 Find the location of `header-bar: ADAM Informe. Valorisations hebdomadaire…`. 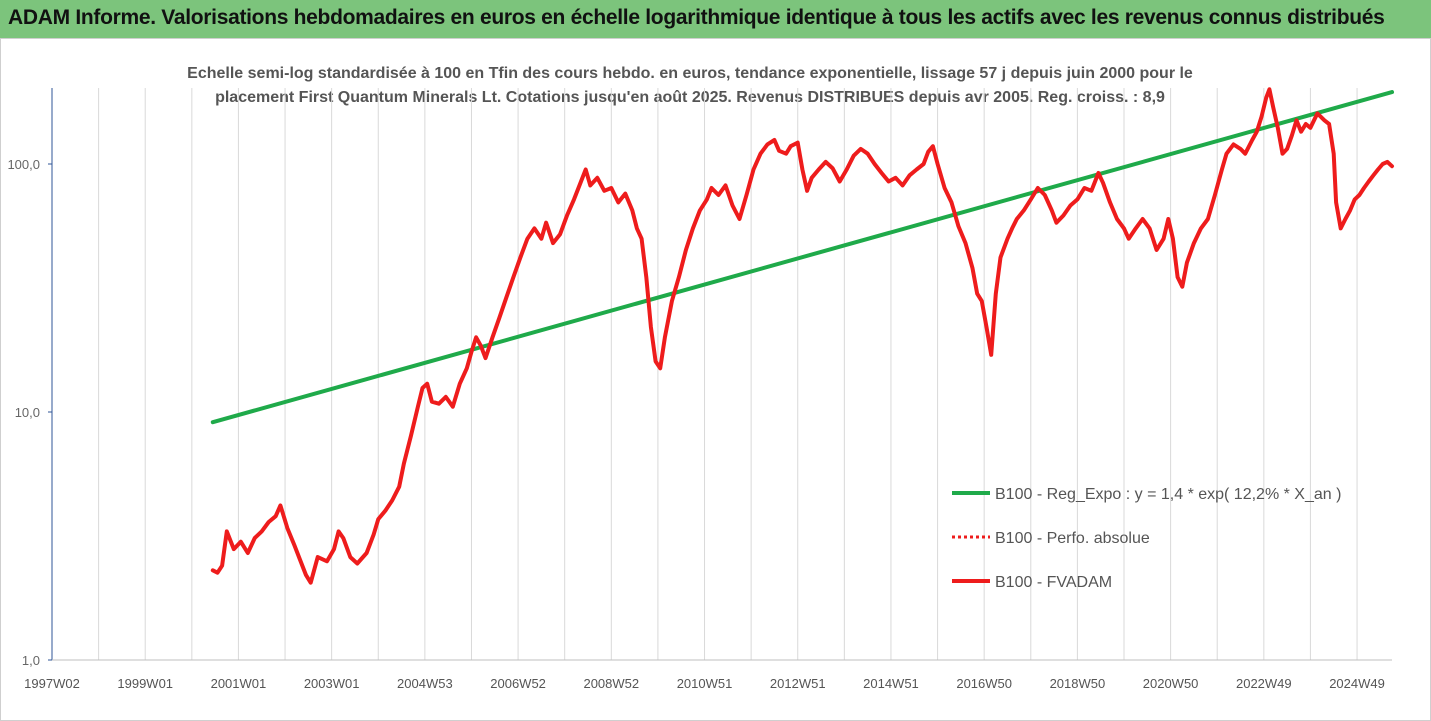

header-bar: ADAM Informe. Valorisations hebdomadaire… is located at coordinates (715, 19).